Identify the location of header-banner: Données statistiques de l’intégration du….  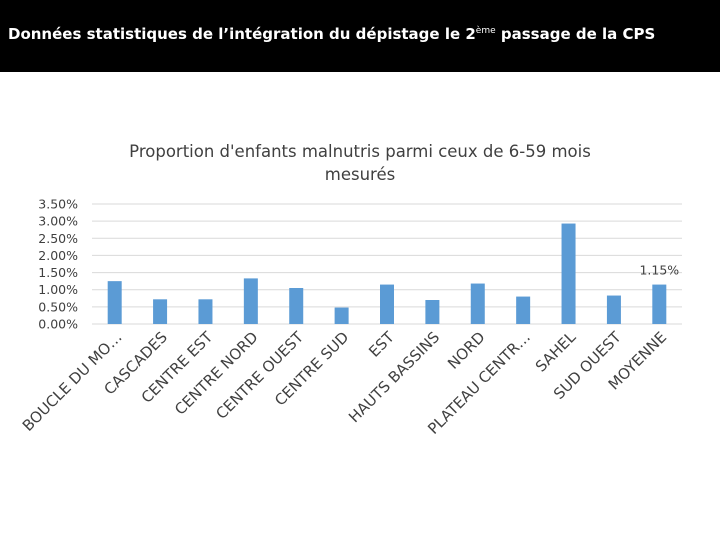
(360, 36).